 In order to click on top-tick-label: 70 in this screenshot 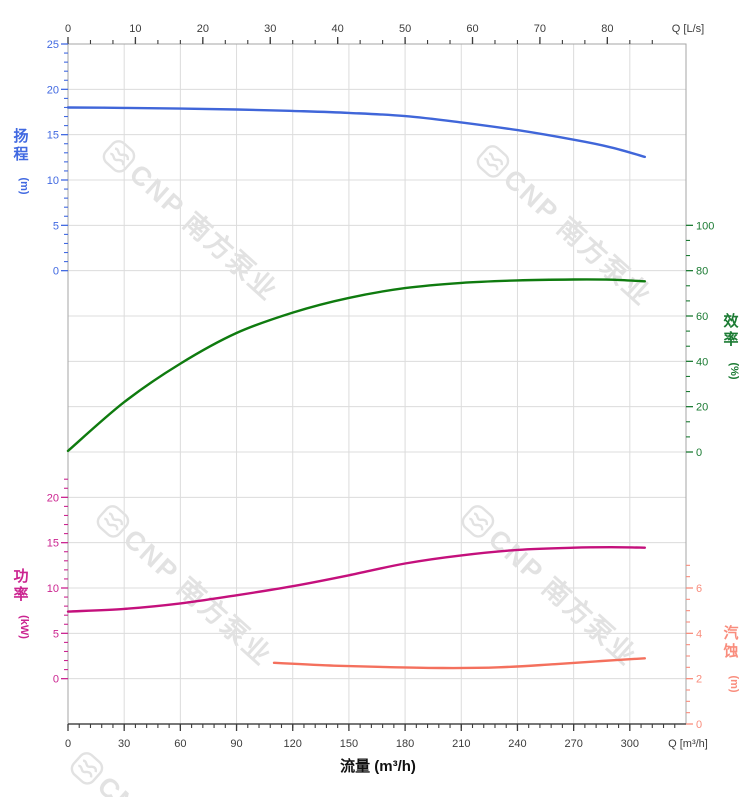, I will do `click(540, 29)`.